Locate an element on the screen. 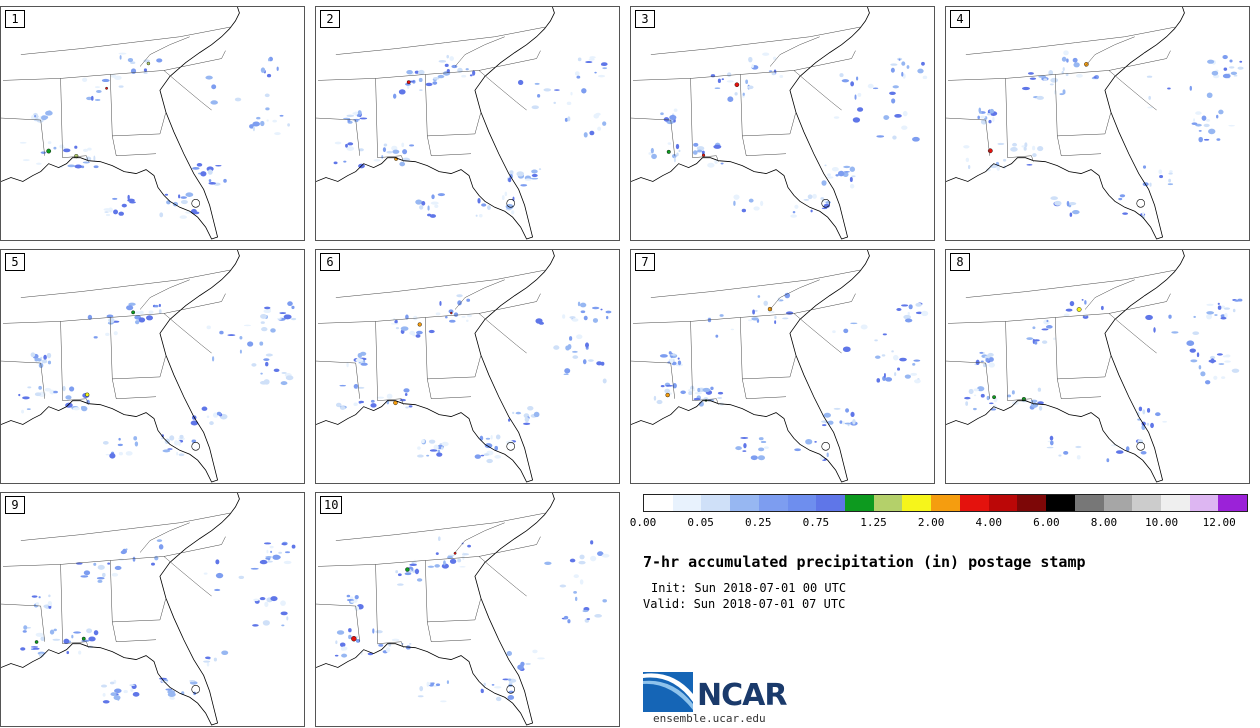  map-panel-4: 4 is located at coordinates (1097, 123).